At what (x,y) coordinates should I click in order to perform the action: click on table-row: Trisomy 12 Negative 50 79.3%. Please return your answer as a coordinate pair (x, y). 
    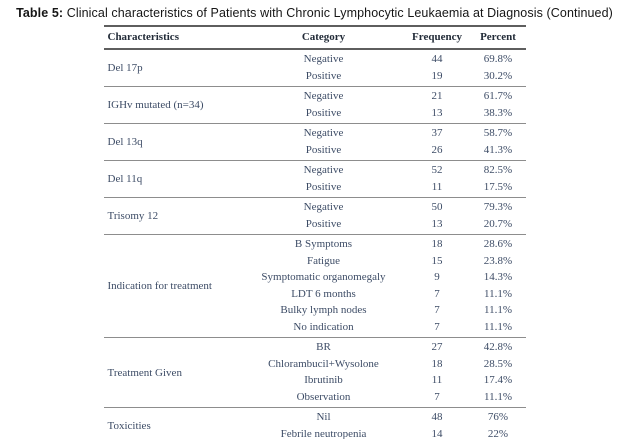
    Looking at the image, I should click on (314, 216).